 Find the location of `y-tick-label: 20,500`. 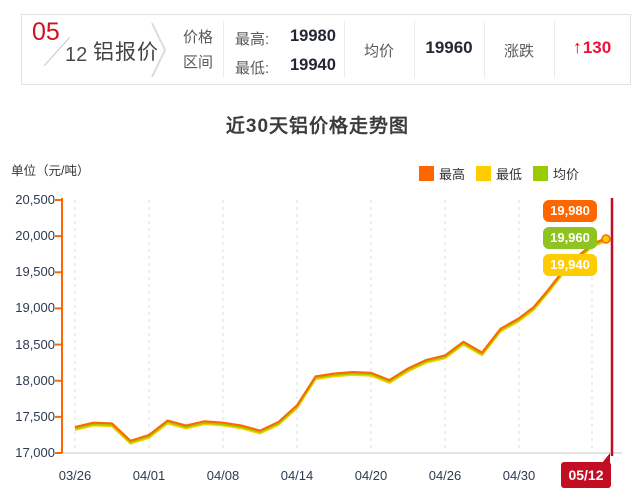

y-tick-label: 20,500 is located at coordinates (35, 199).